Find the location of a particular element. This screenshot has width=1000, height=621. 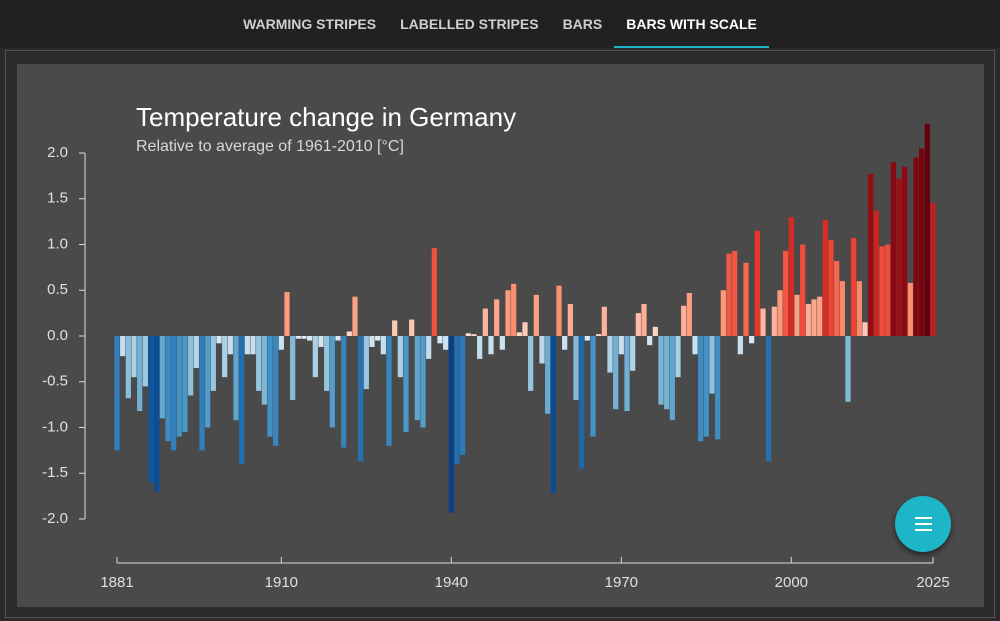

tab: WARMING STRIPES is located at coordinates (310, 24).